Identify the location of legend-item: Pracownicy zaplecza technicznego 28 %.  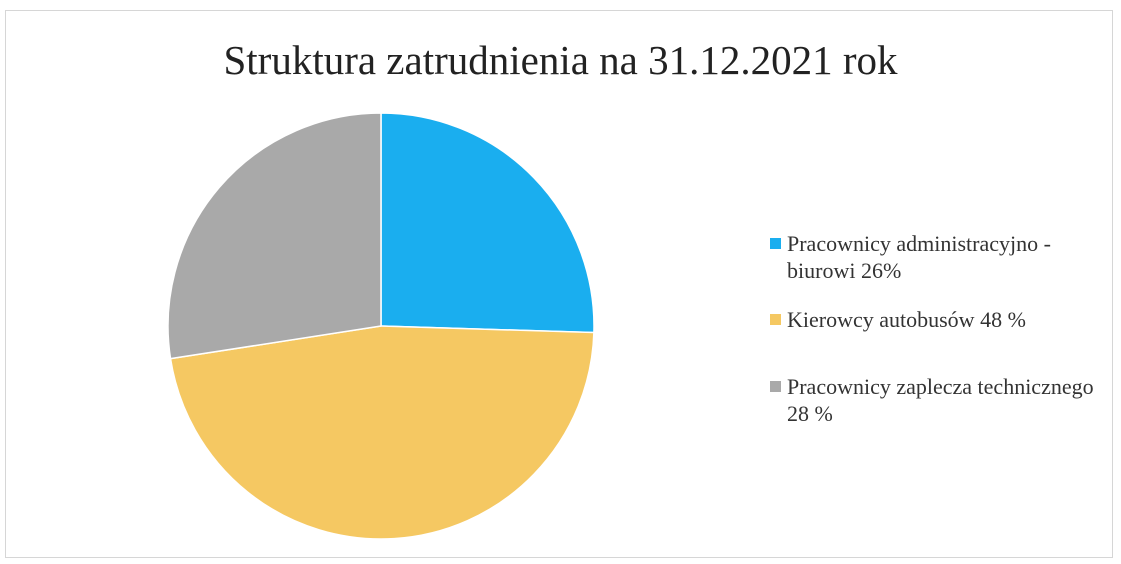
(940, 400).